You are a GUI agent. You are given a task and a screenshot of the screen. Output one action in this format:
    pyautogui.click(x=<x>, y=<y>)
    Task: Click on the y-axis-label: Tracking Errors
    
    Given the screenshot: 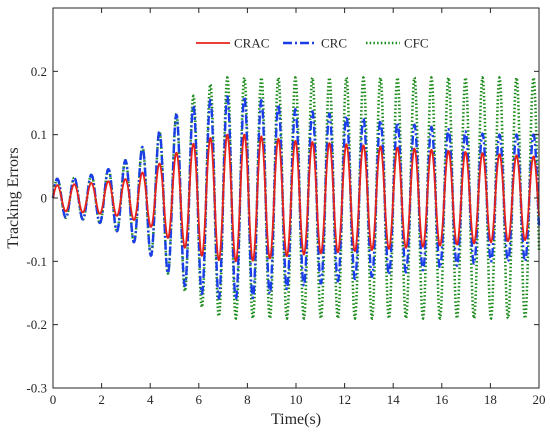 What is the action you would take?
    pyautogui.click(x=13, y=197)
    